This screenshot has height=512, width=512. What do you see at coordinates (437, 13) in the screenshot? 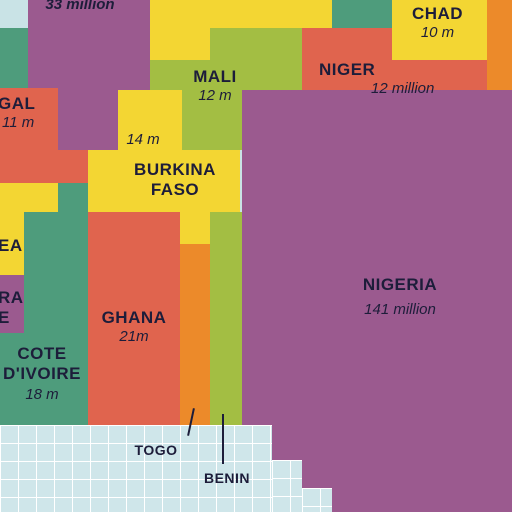
I see `chad-name: CHAD` at bounding box center [437, 13].